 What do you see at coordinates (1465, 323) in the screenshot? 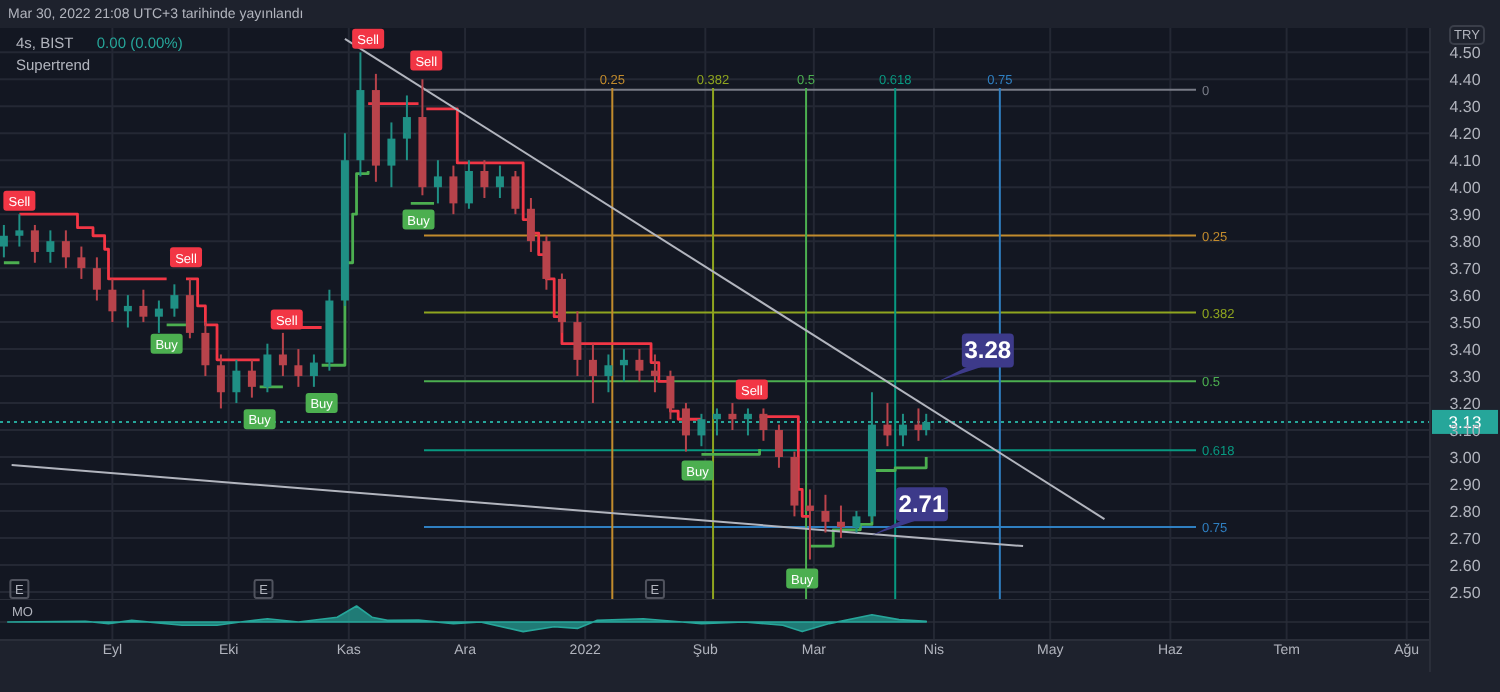
I see `y-tick-label: 3.50` at bounding box center [1465, 323].